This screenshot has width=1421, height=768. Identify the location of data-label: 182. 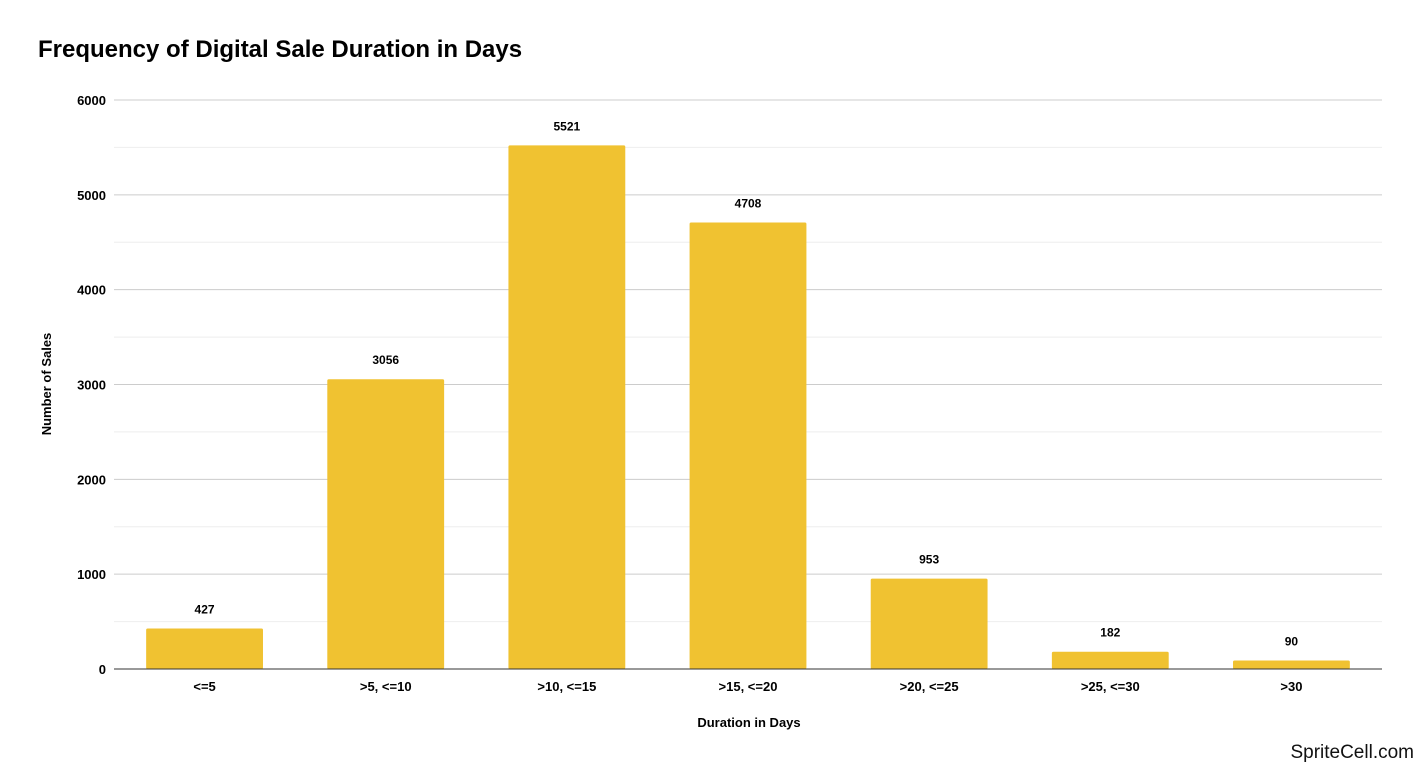
(1110, 633).